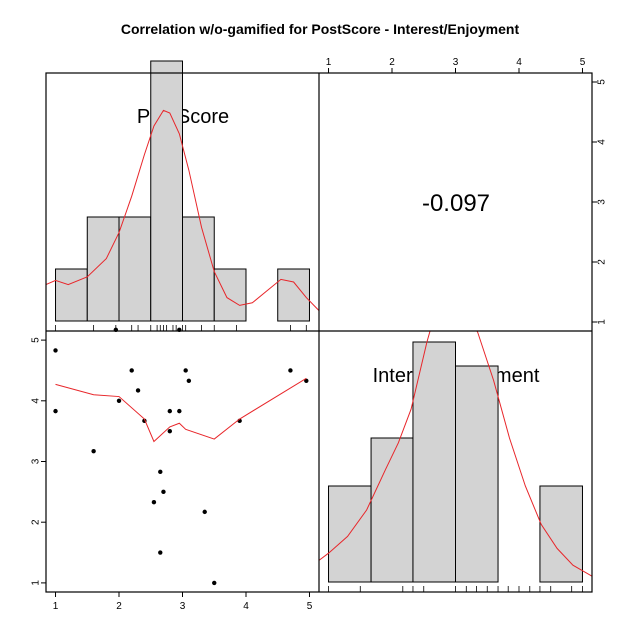 The image size is (640, 640). I want to click on left-axis-label: 2, so click(36, 522).